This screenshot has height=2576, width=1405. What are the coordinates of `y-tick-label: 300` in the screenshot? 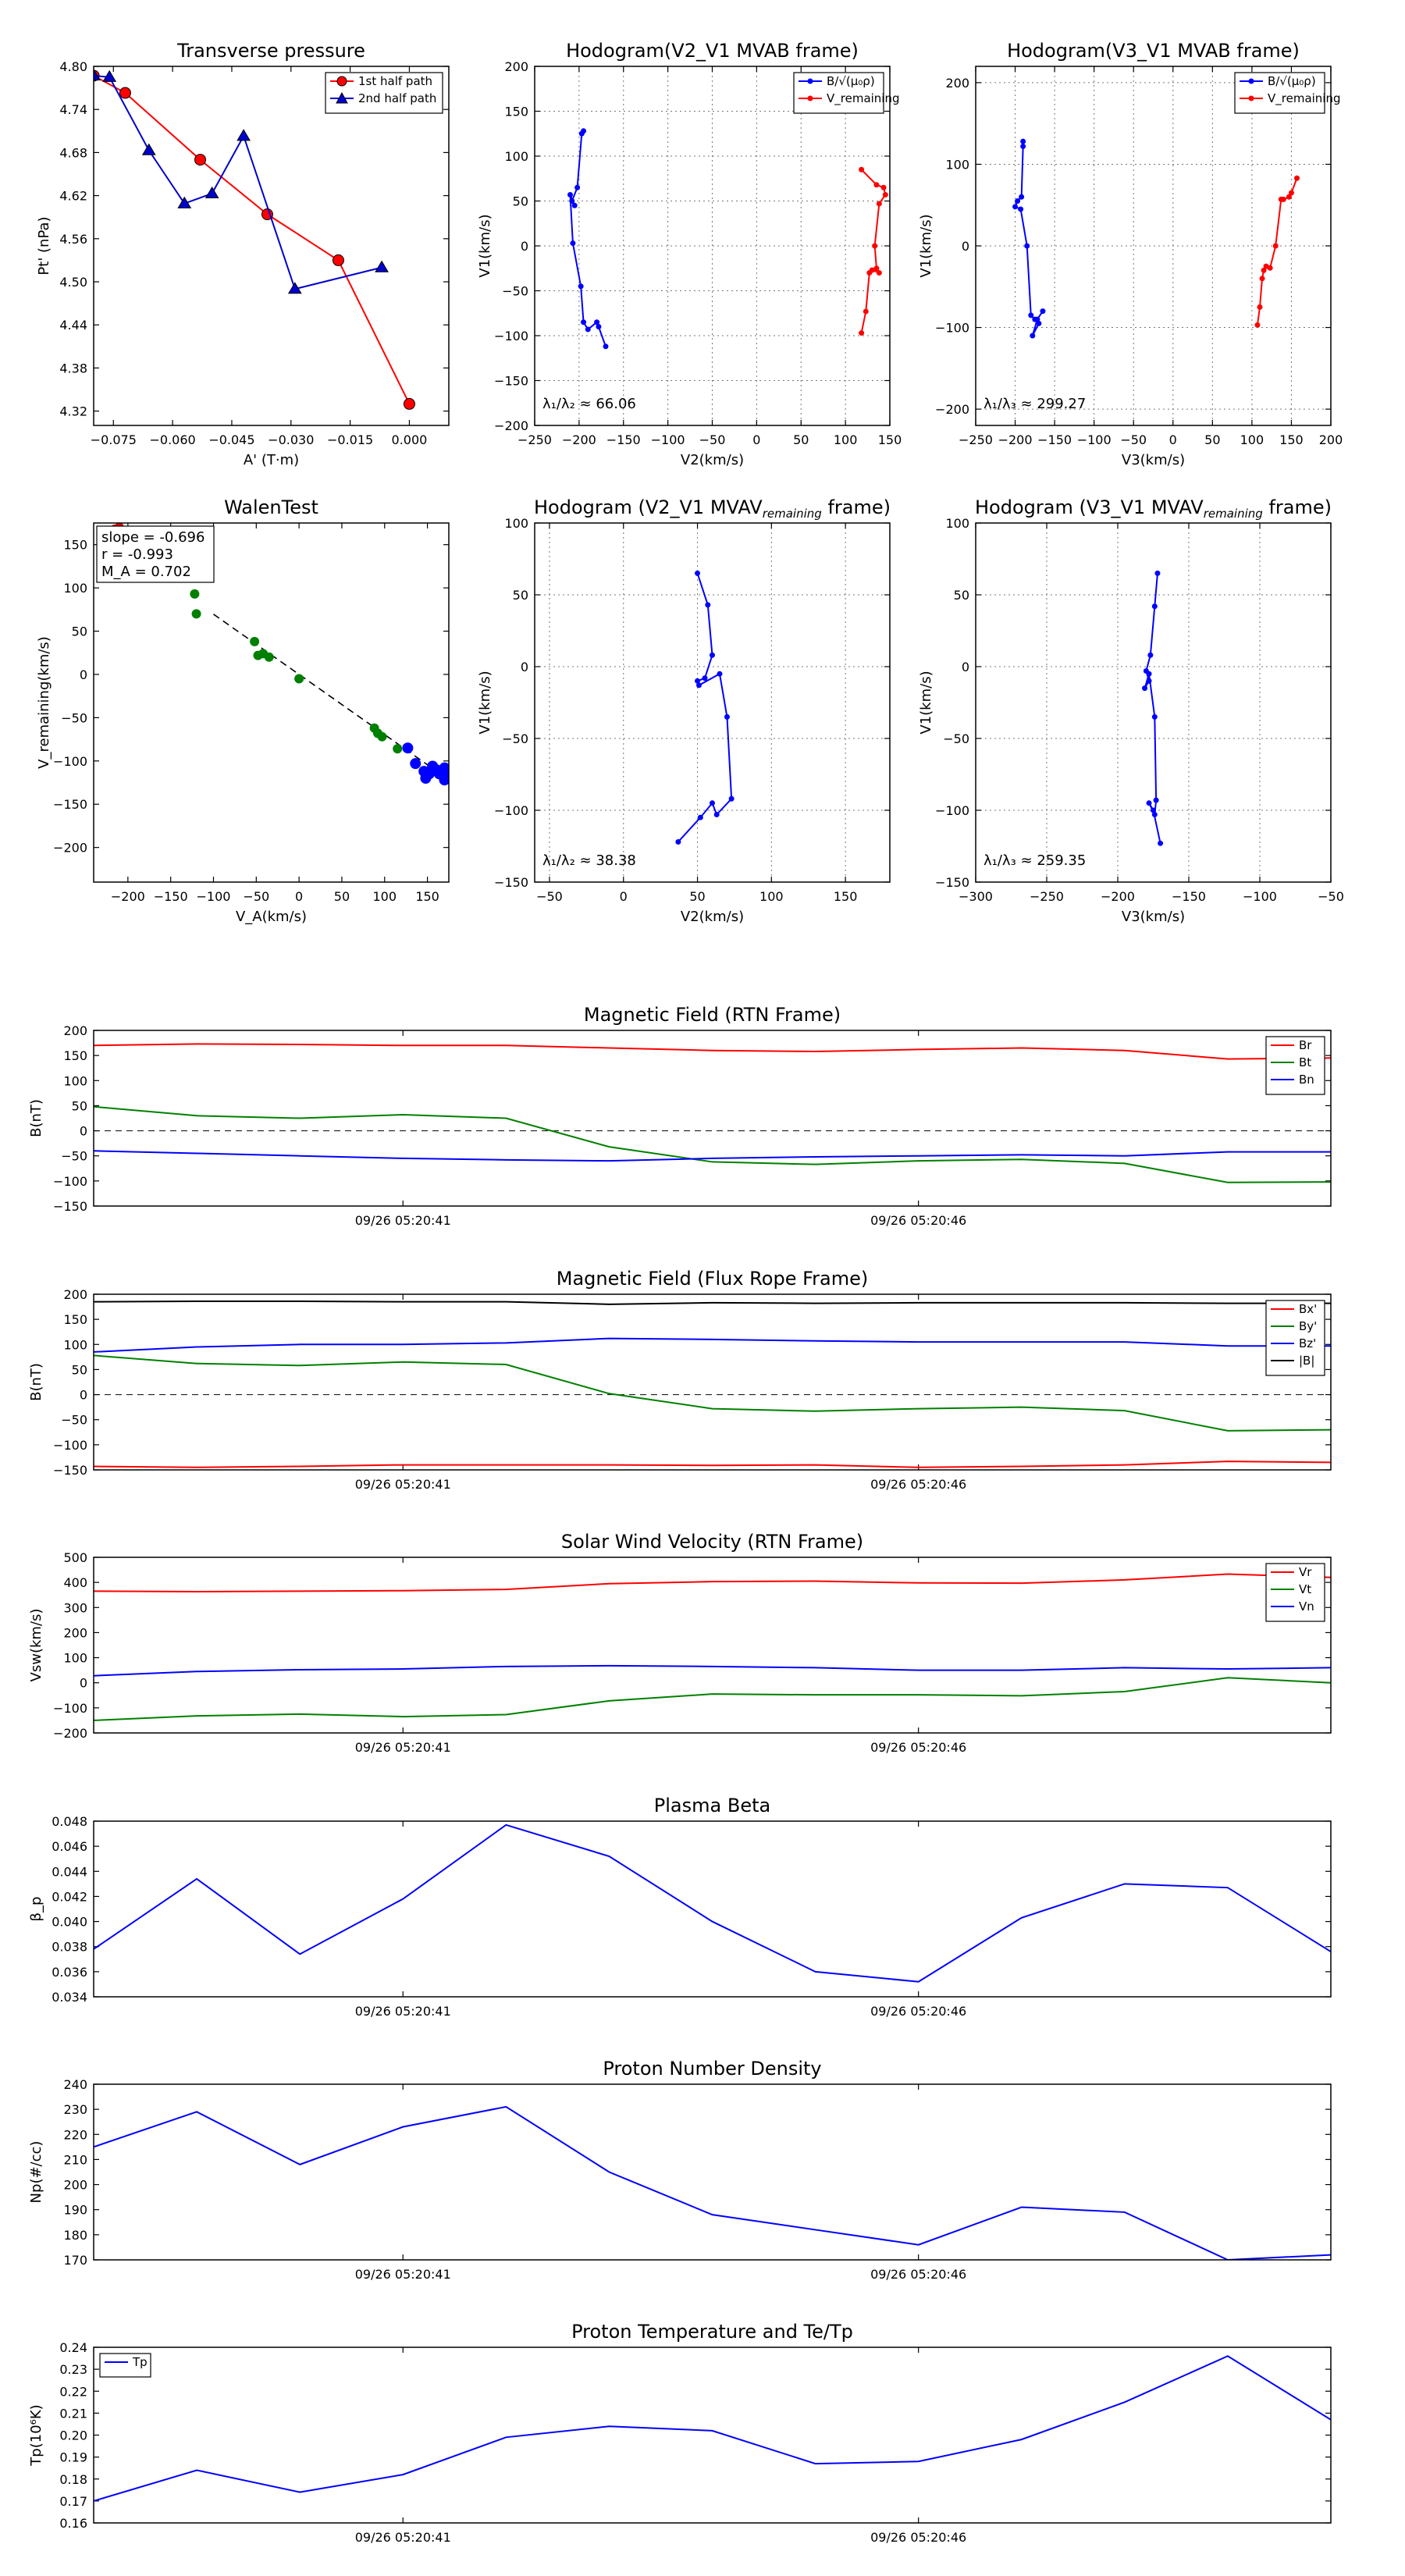 It's located at (75, 1607).